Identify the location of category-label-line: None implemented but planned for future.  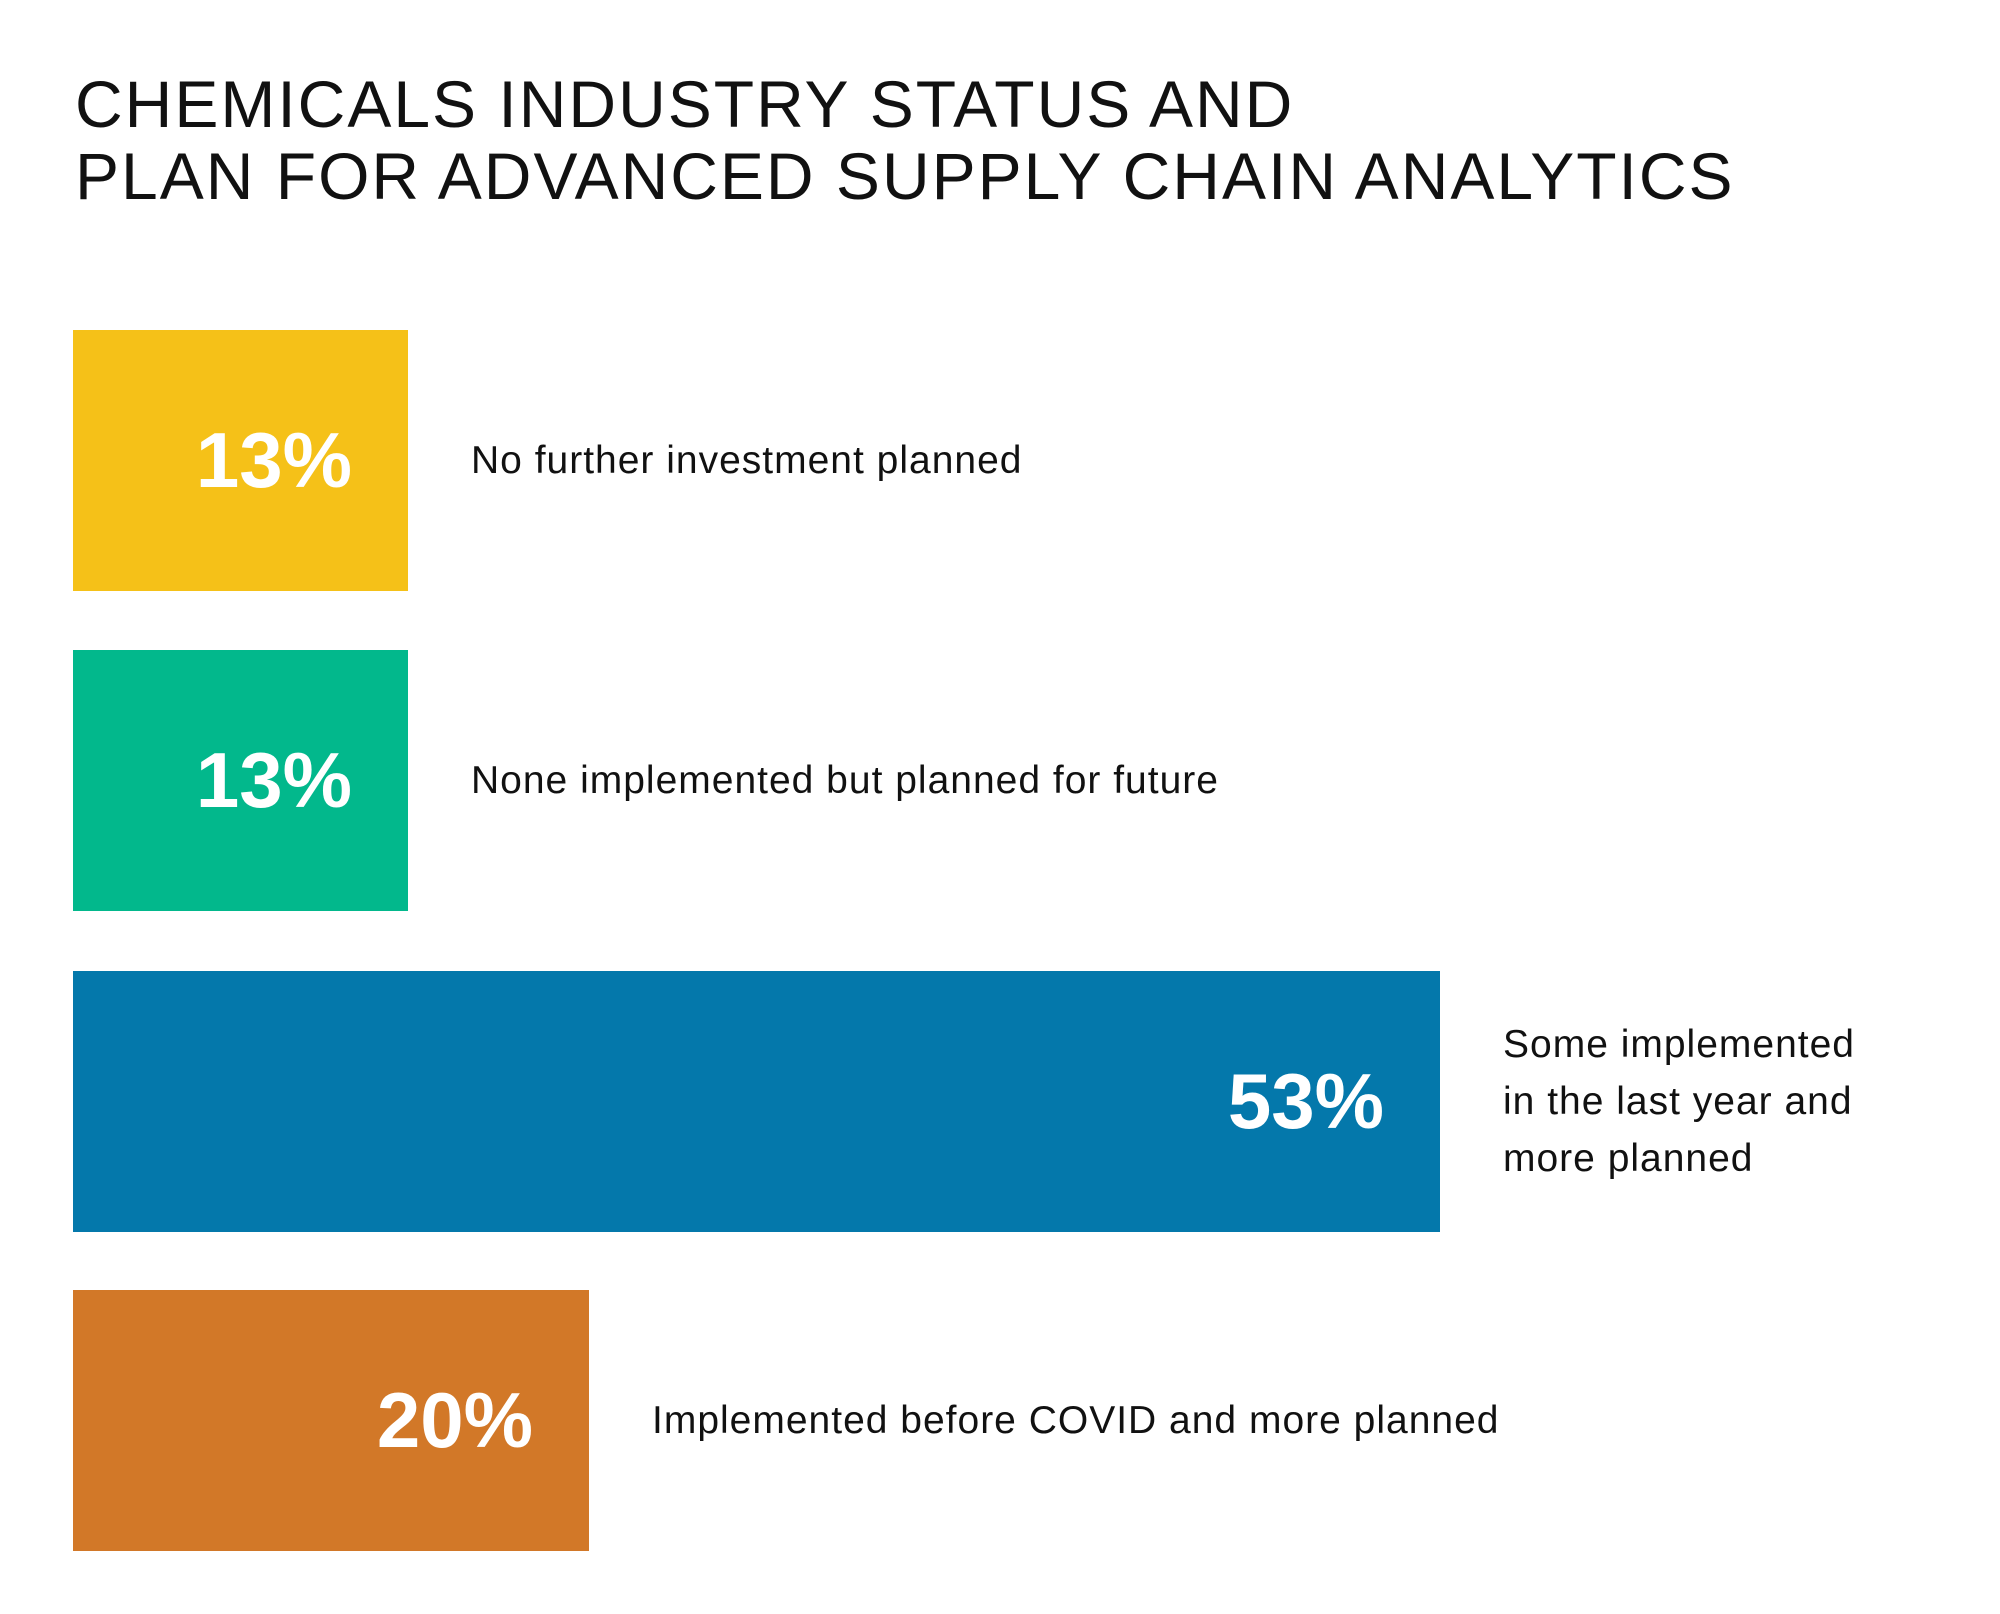
(845, 780).